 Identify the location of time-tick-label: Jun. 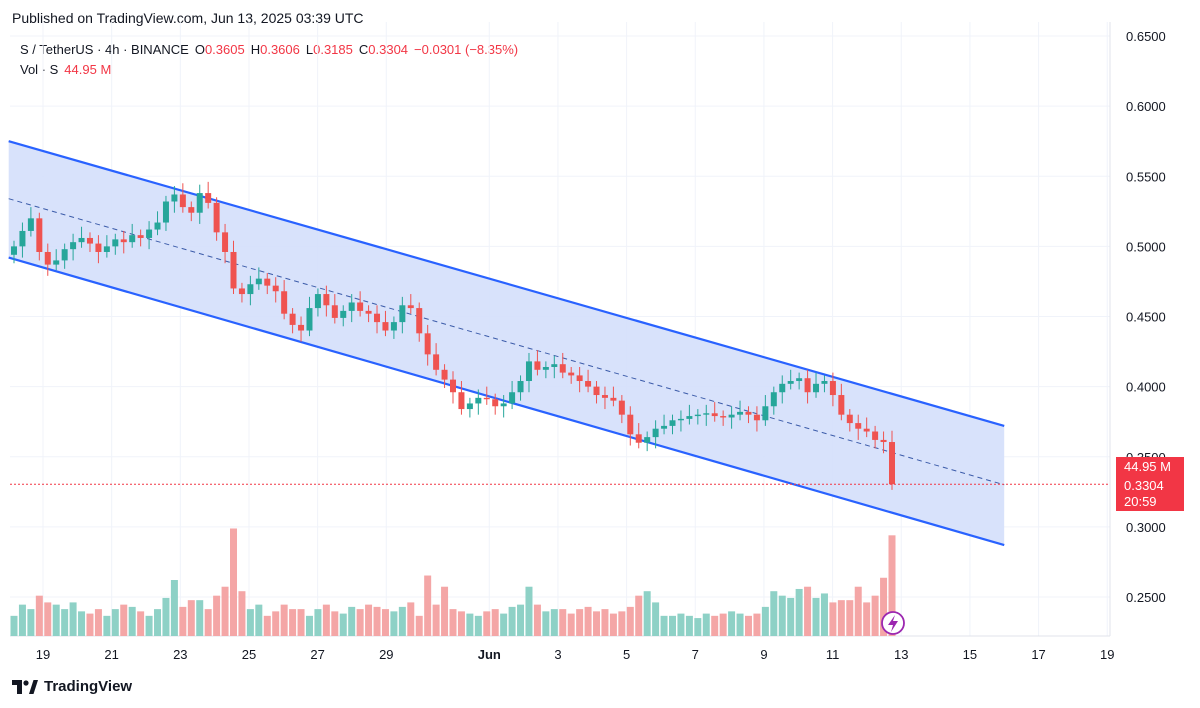
(489, 654).